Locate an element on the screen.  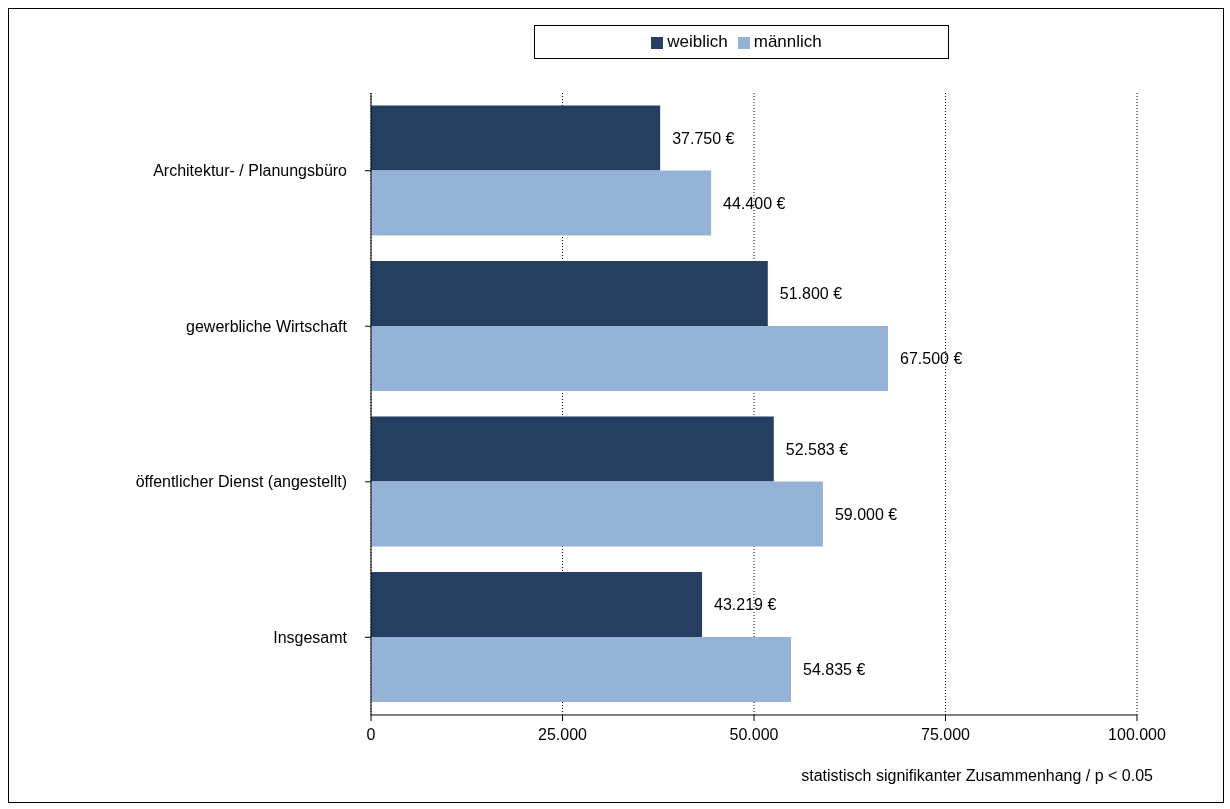
data-label: 67.500 € is located at coordinates (931, 359).